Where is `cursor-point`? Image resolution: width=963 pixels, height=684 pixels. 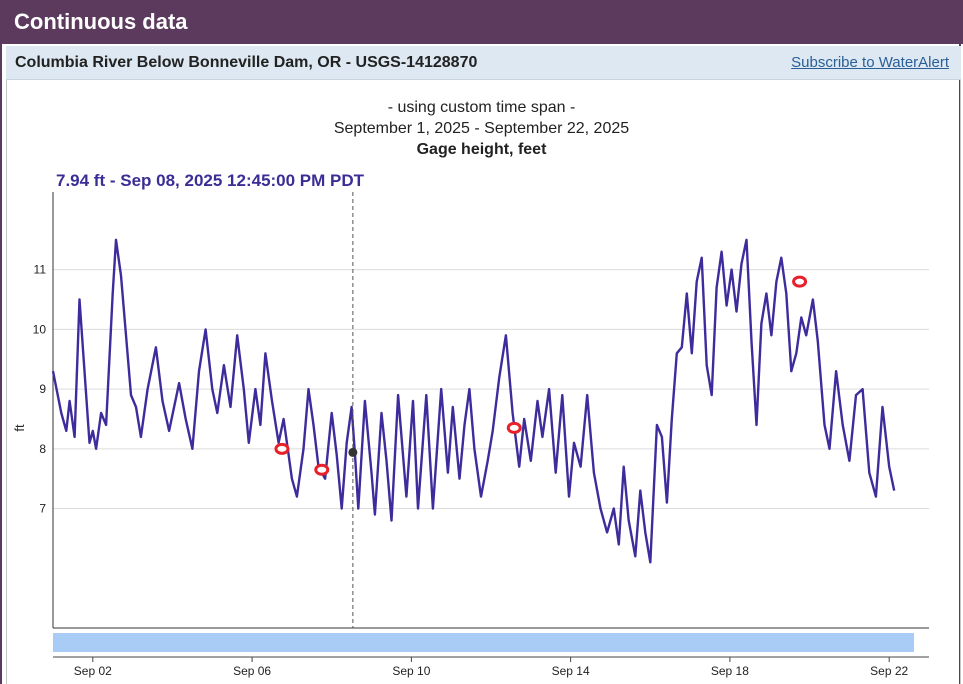
cursor-point is located at coordinates (353, 452).